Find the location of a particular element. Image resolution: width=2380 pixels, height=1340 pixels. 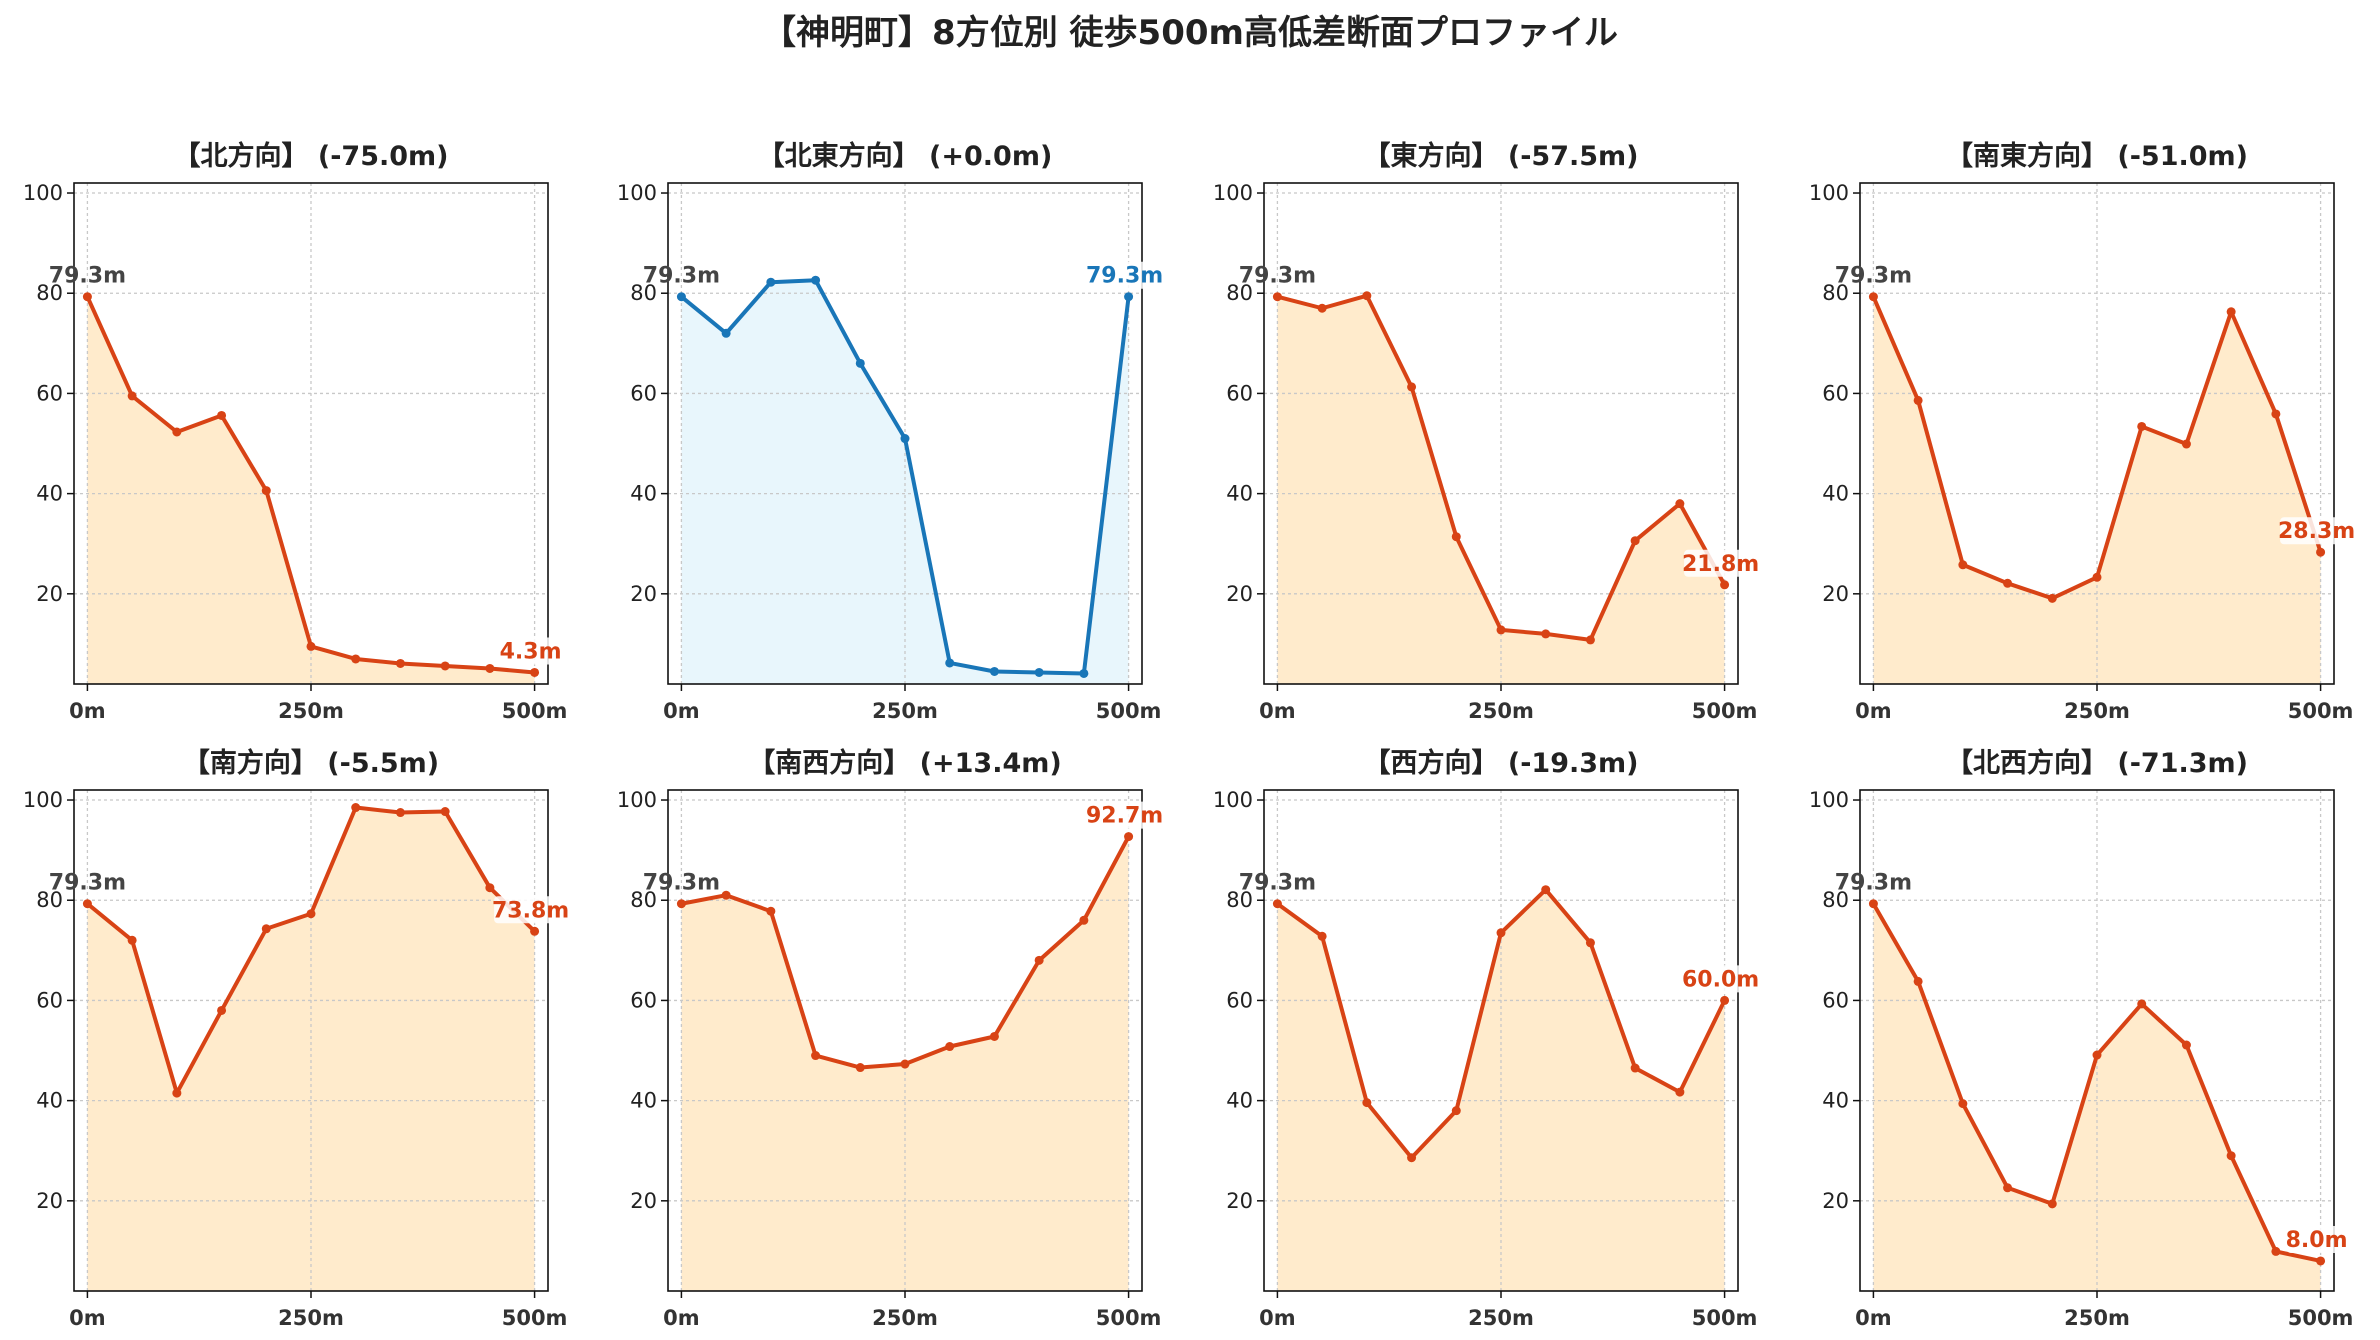

subplot-title: 【南東方向】 (-51.0m) is located at coordinates (2097, 156).